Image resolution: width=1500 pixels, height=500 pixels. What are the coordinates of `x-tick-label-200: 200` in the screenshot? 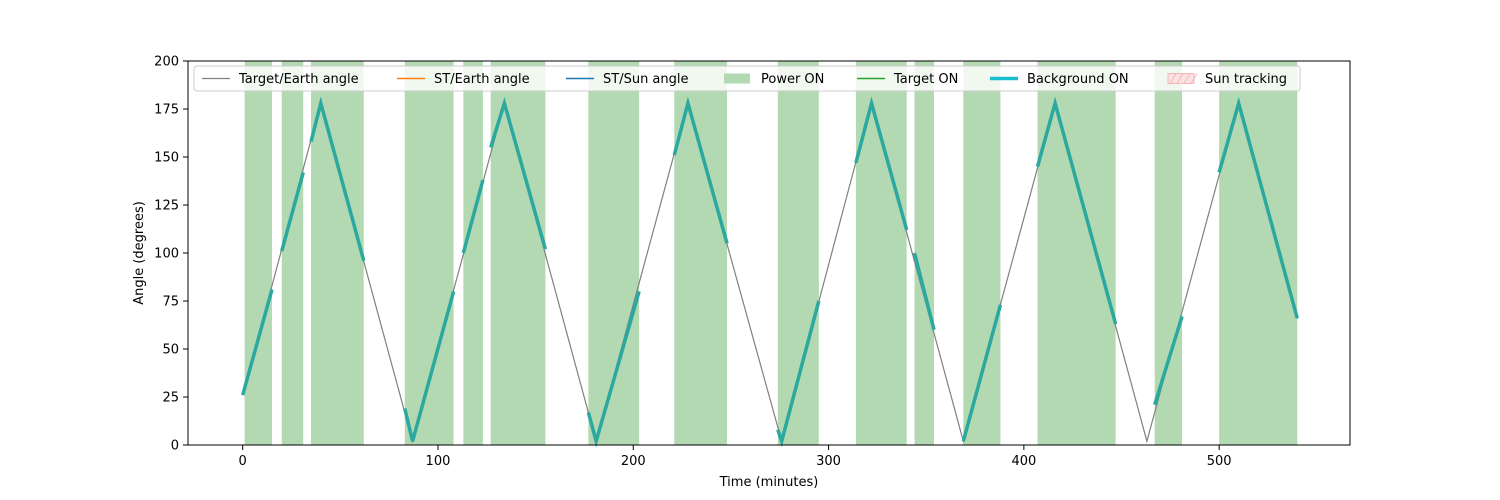 It's located at (633, 461).